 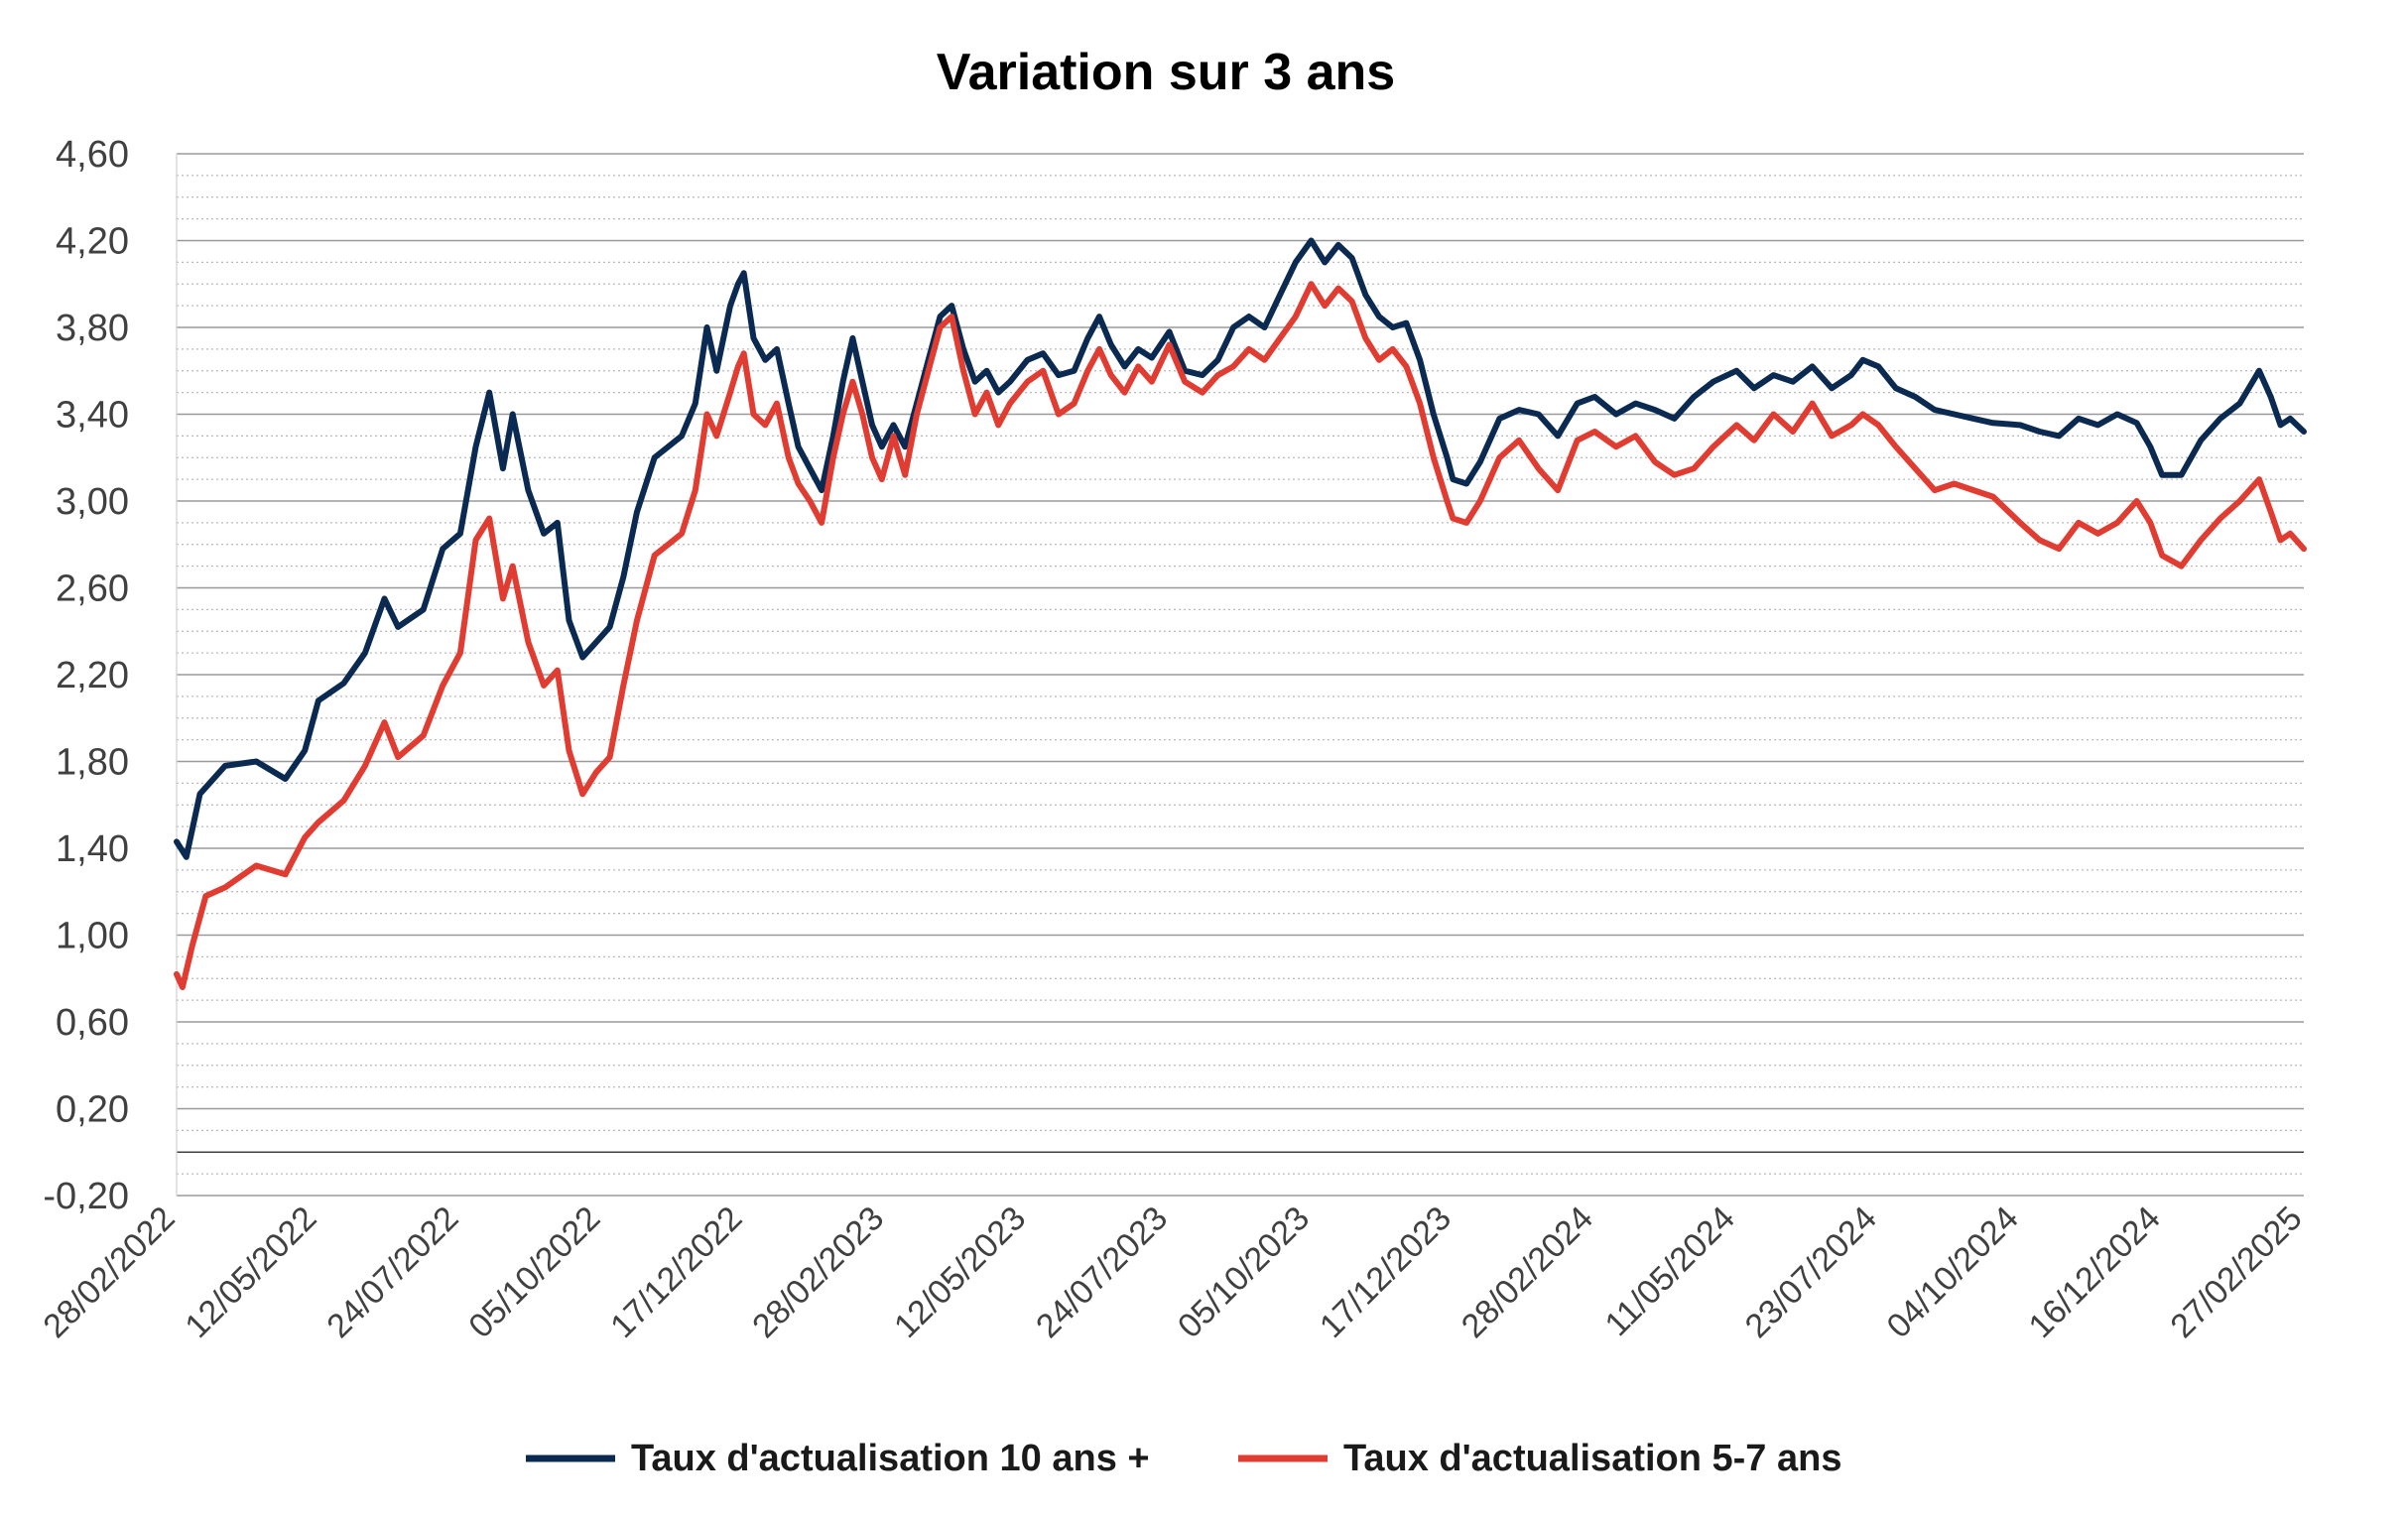 What do you see at coordinates (1592, 1458) in the screenshot?
I see `legend-label: Taux d'actualisation 5-7 ans` at bounding box center [1592, 1458].